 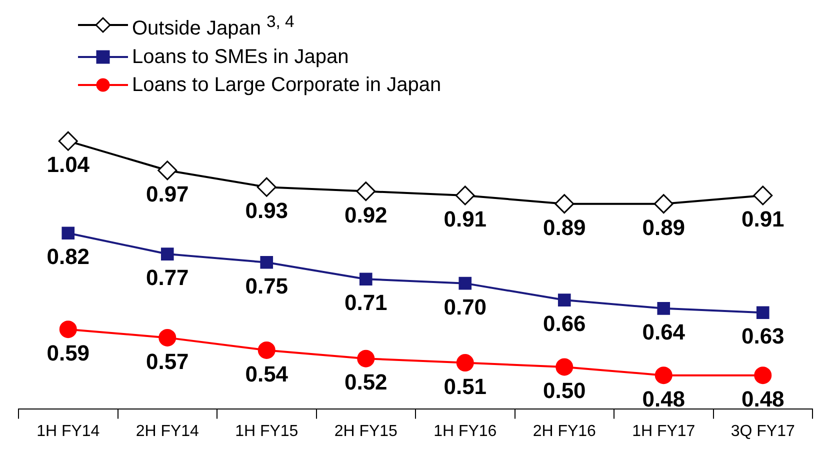 What do you see at coordinates (366, 382) in the screenshot?
I see `data-label: 0.52` at bounding box center [366, 382].